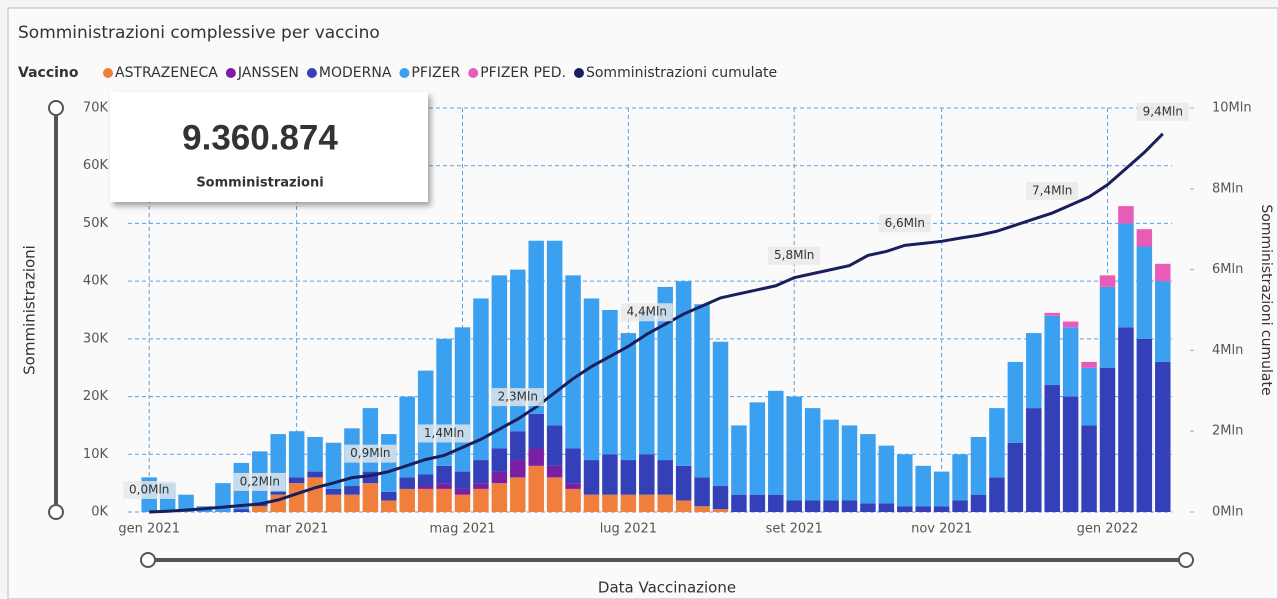  Describe the element at coordinates (523, 73) in the screenshot. I see `legend-label: PFIZER PED.` at that location.